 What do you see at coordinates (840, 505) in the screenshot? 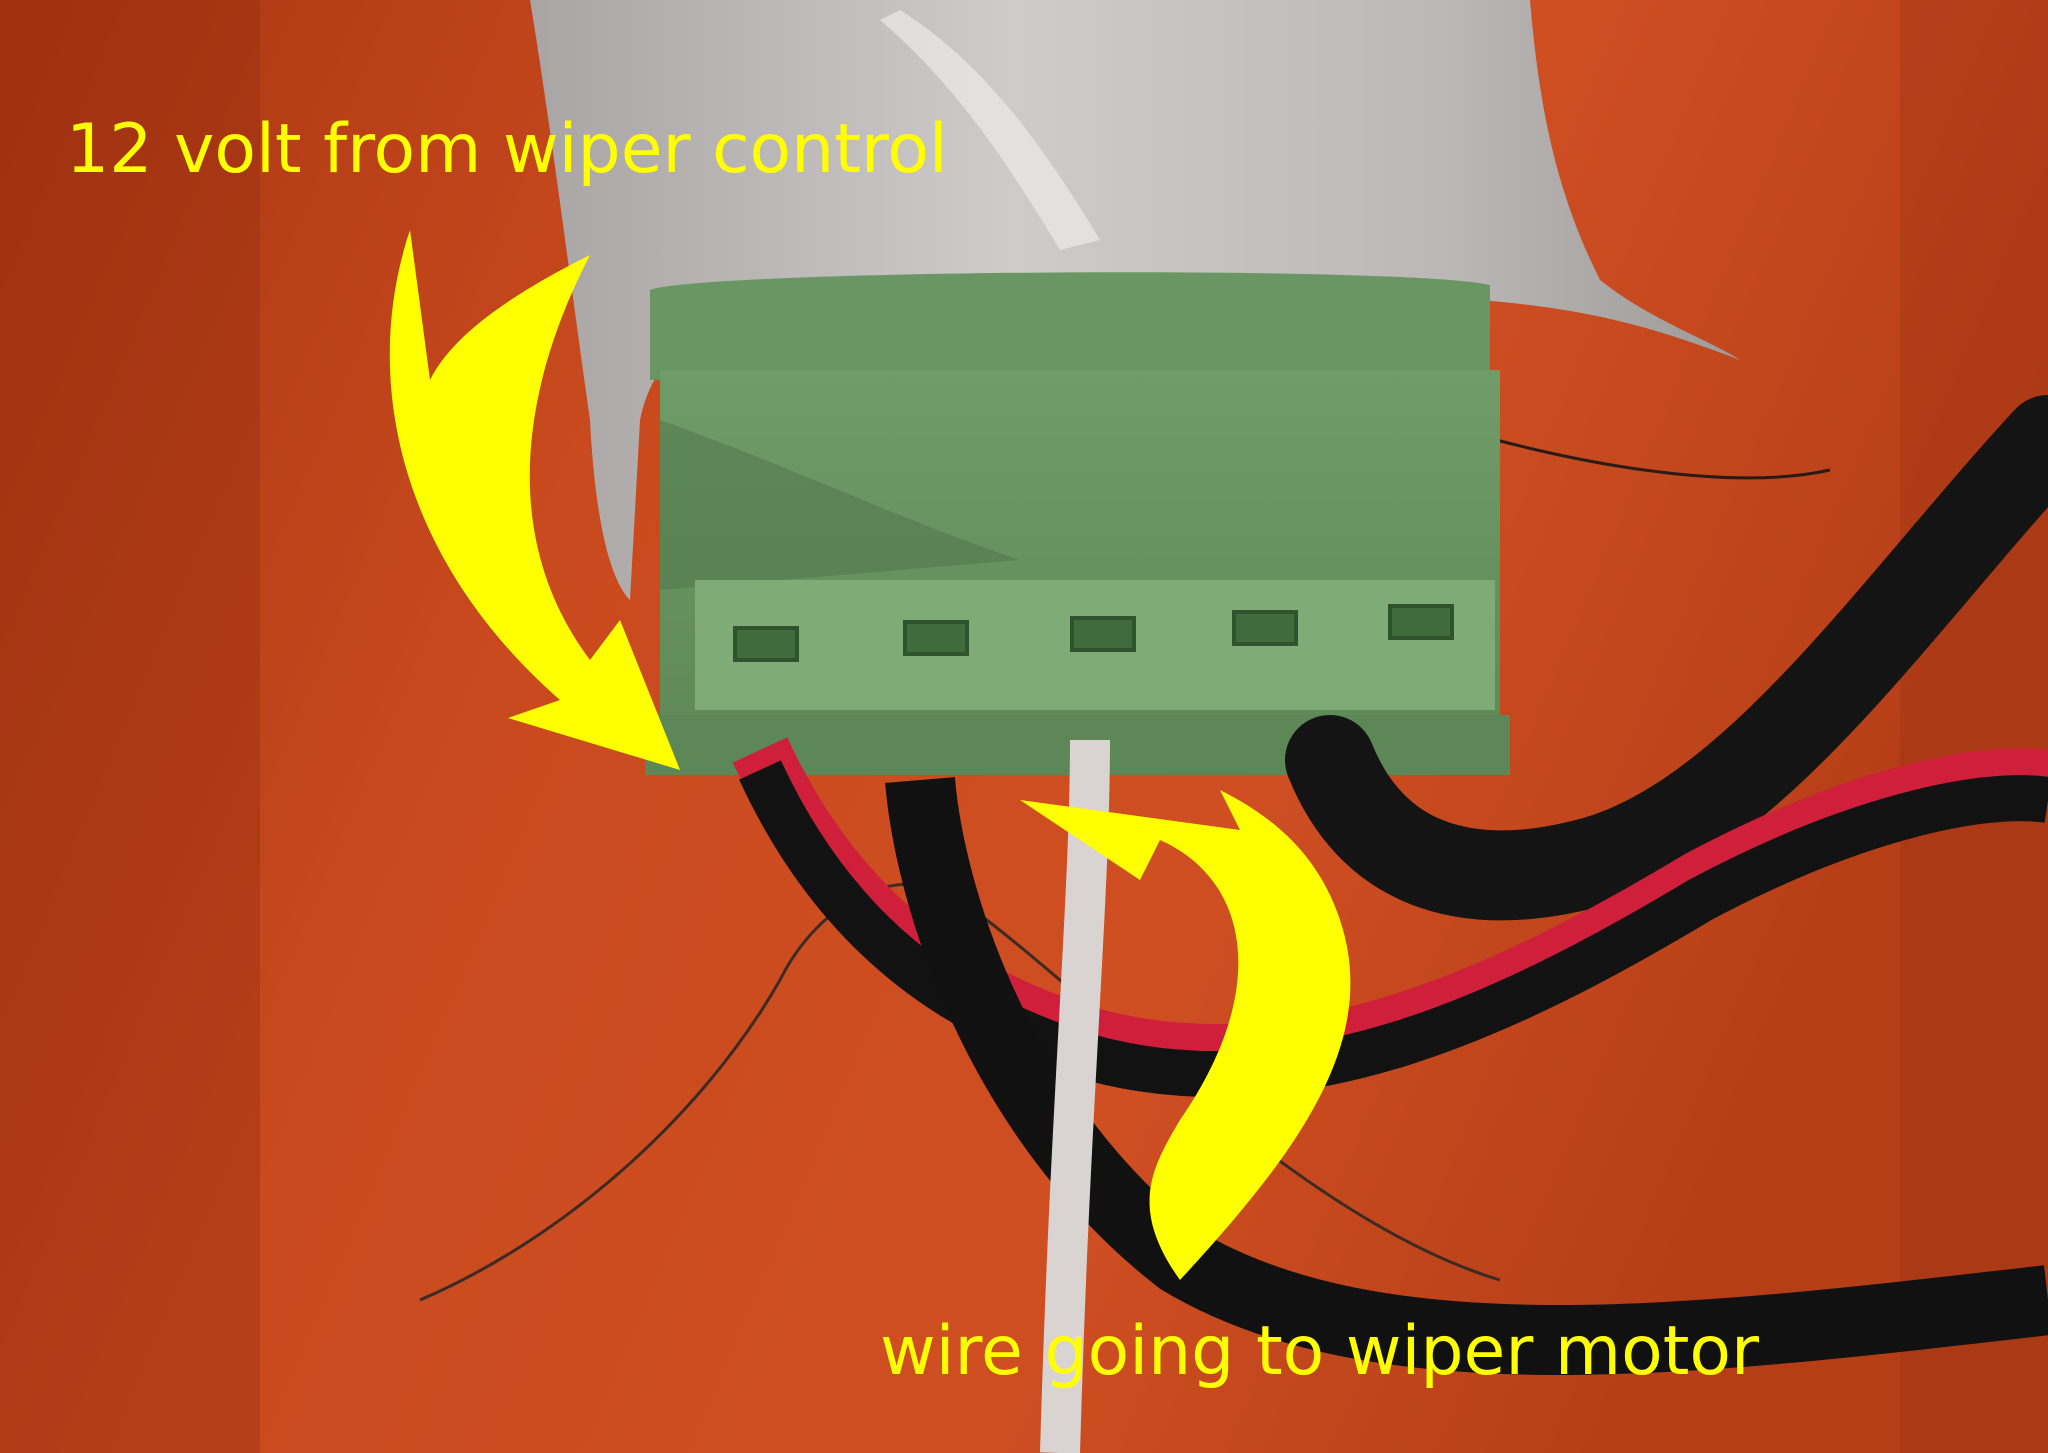
I see `connector-shadow` at bounding box center [840, 505].